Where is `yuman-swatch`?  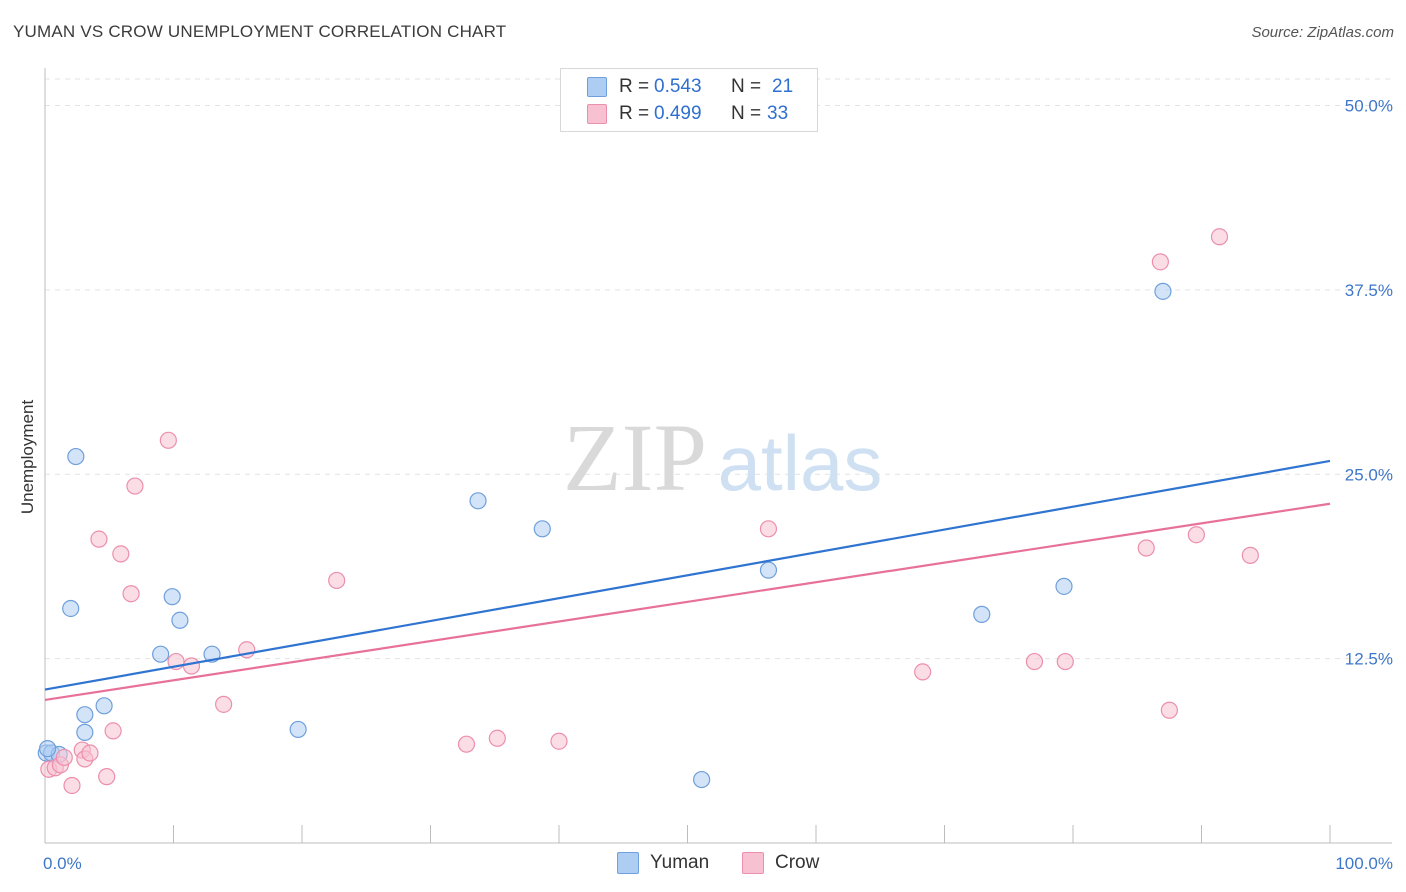
yuman-swatch is located at coordinates (597, 87).